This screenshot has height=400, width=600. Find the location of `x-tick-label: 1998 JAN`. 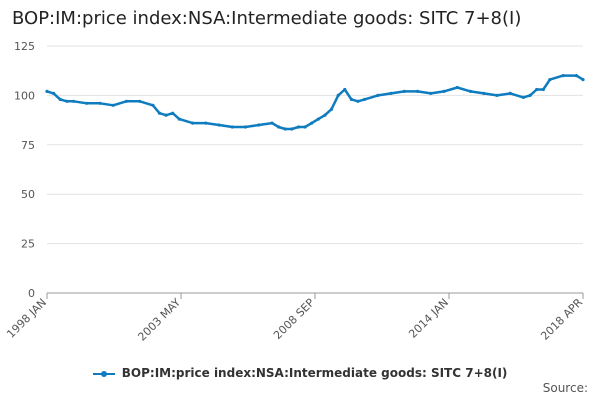

x-tick-label: 1998 JAN is located at coordinates (26, 318).